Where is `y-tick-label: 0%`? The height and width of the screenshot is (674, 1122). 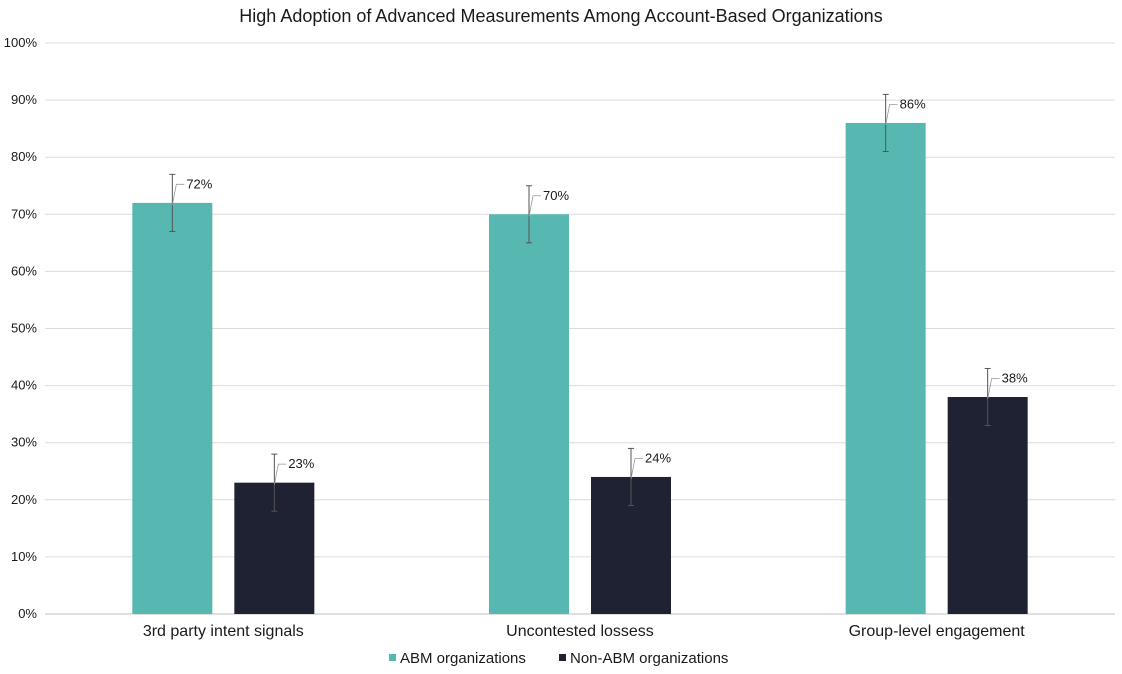
y-tick-label: 0% is located at coordinates (27, 613).